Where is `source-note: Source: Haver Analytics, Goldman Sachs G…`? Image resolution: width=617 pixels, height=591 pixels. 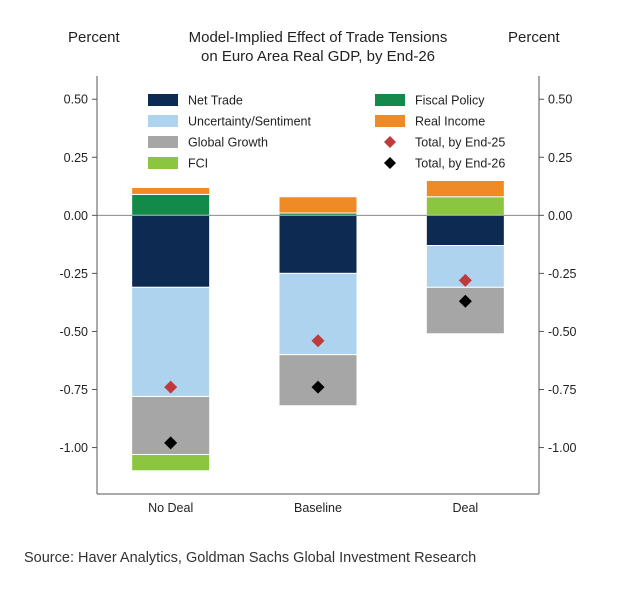
source-note: Source: Haver Analytics, Goldman Sachs G… is located at coordinates (250, 558).